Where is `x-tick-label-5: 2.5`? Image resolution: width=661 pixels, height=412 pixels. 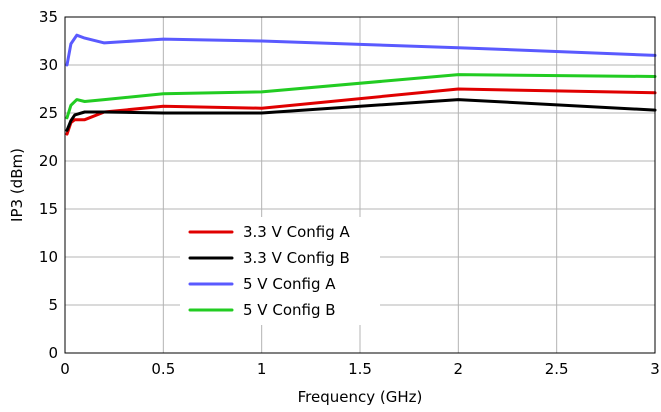 x-tick-label-5: 2.5 is located at coordinates (557, 369).